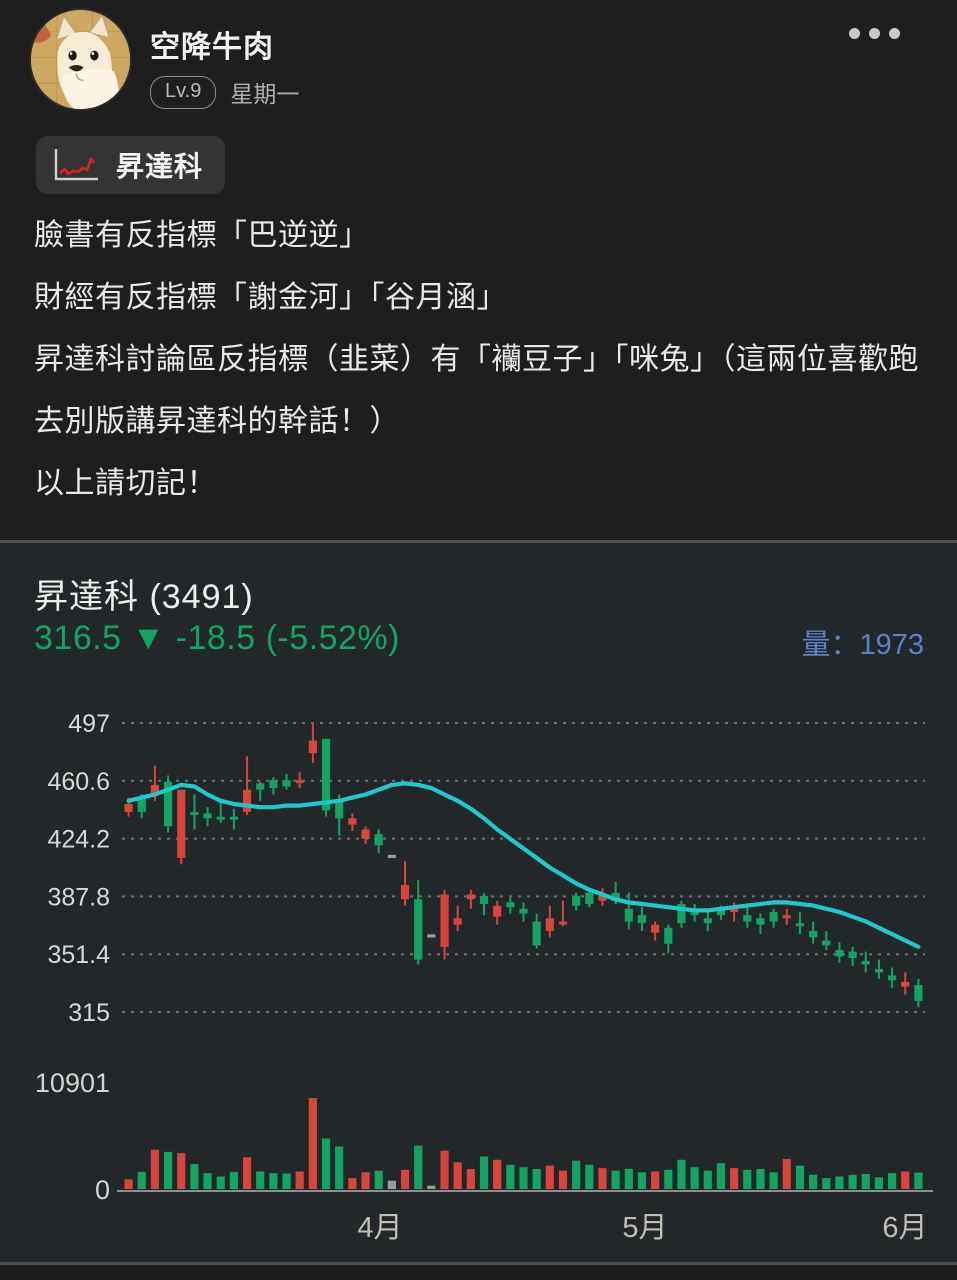 Image resolution: width=957 pixels, height=1280 pixels. Describe the element at coordinates (265, 94) in the screenshot. I see `post-timestamp: 星期一` at that location.